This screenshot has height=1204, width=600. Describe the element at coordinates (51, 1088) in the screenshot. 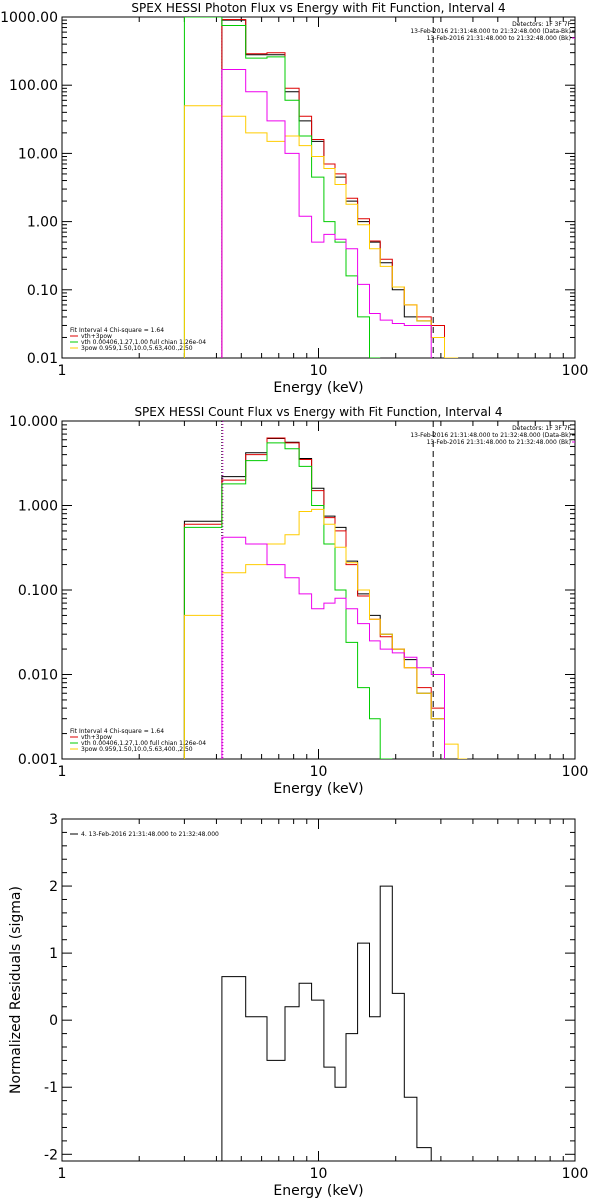

I see `y-tick-label: -1` at that location.